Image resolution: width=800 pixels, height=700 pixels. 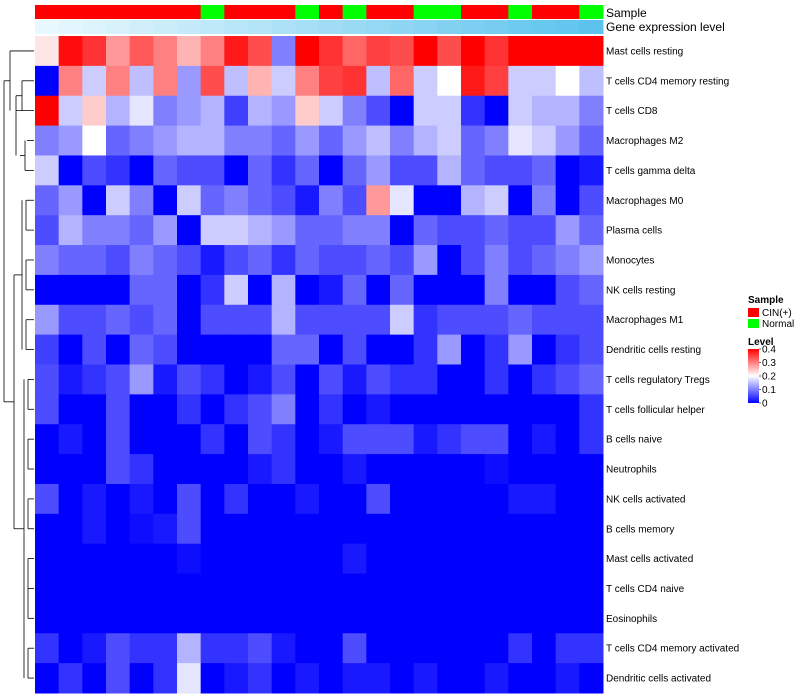 What do you see at coordinates (640, 290) in the screenshot?
I see `row-label: NK cells resting` at bounding box center [640, 290].